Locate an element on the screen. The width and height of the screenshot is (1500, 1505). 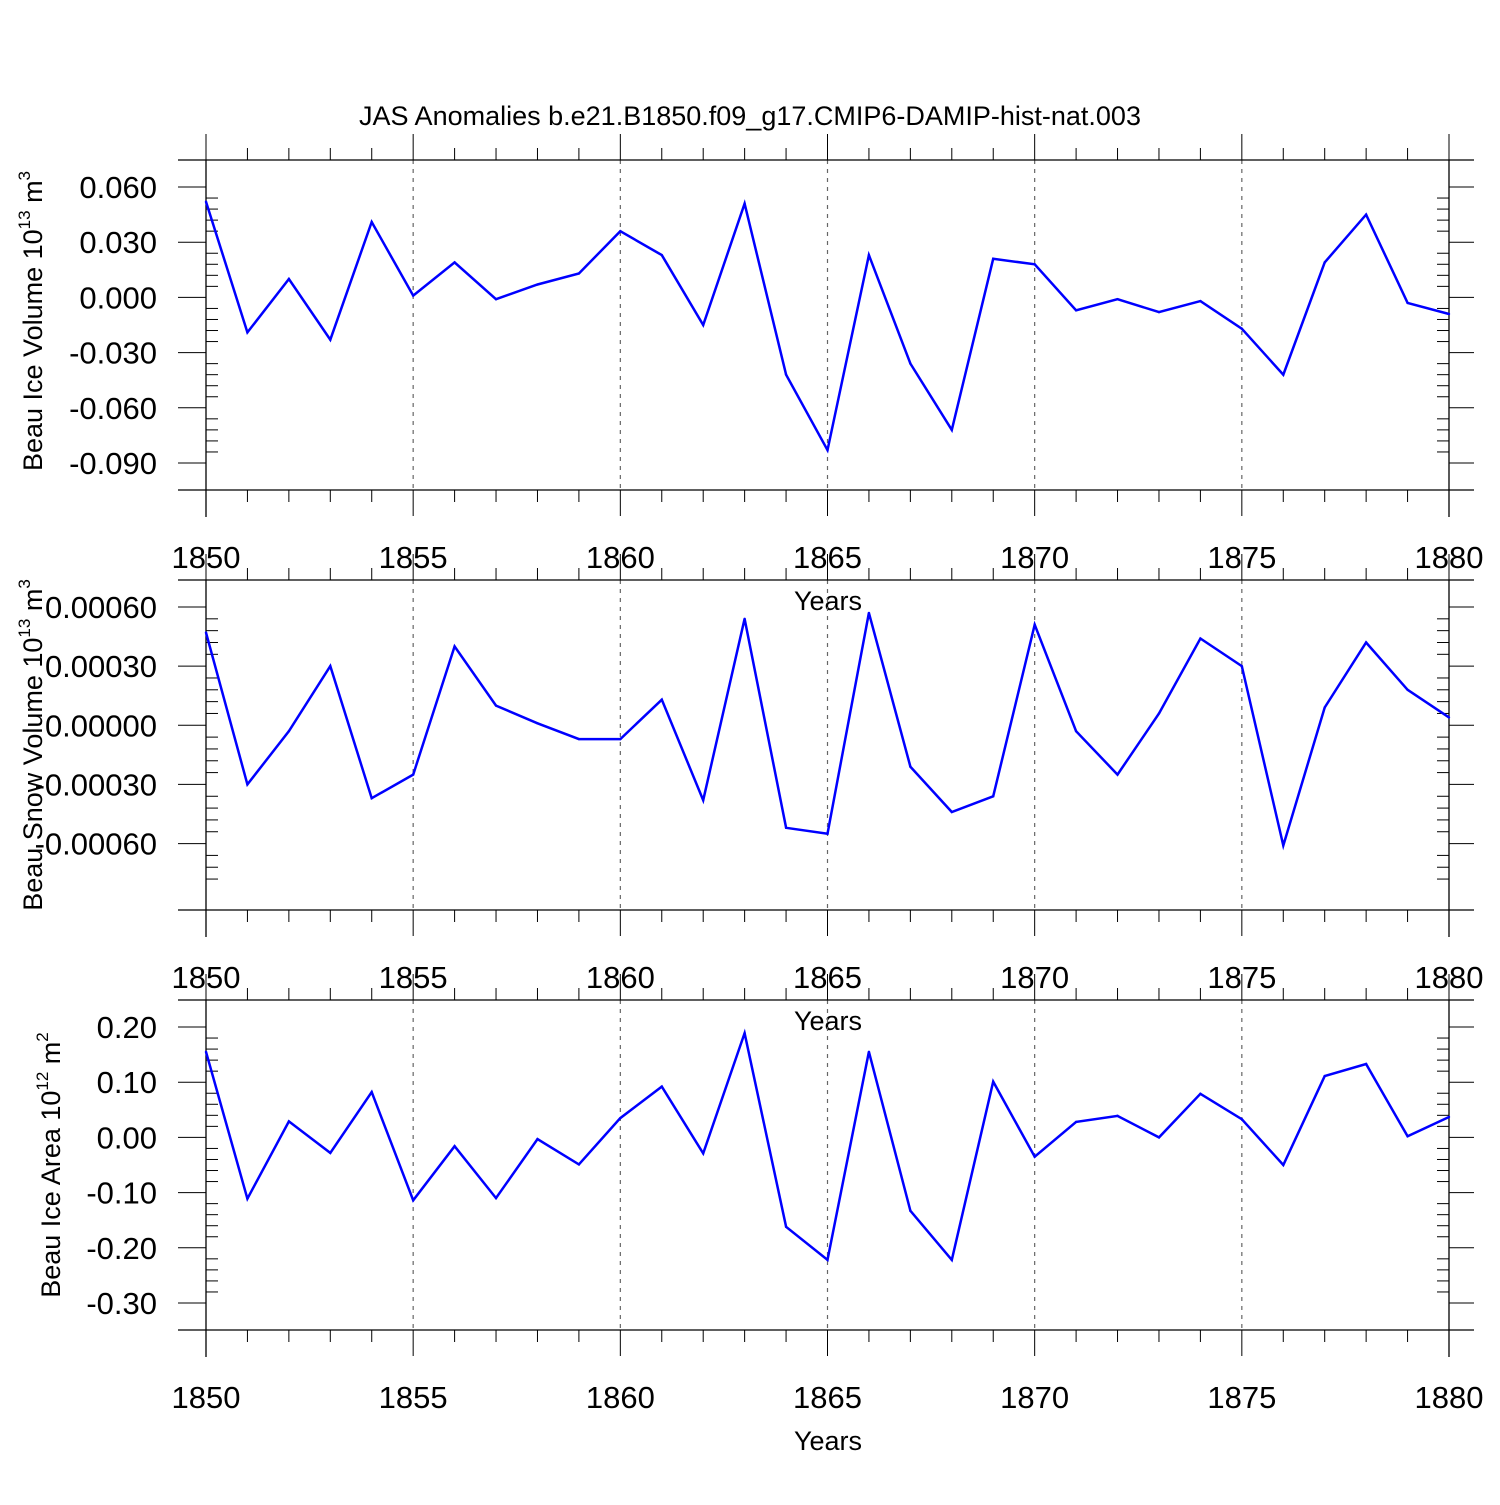
y-tick-label: -0.00030 is located at coordinates (96, 784).